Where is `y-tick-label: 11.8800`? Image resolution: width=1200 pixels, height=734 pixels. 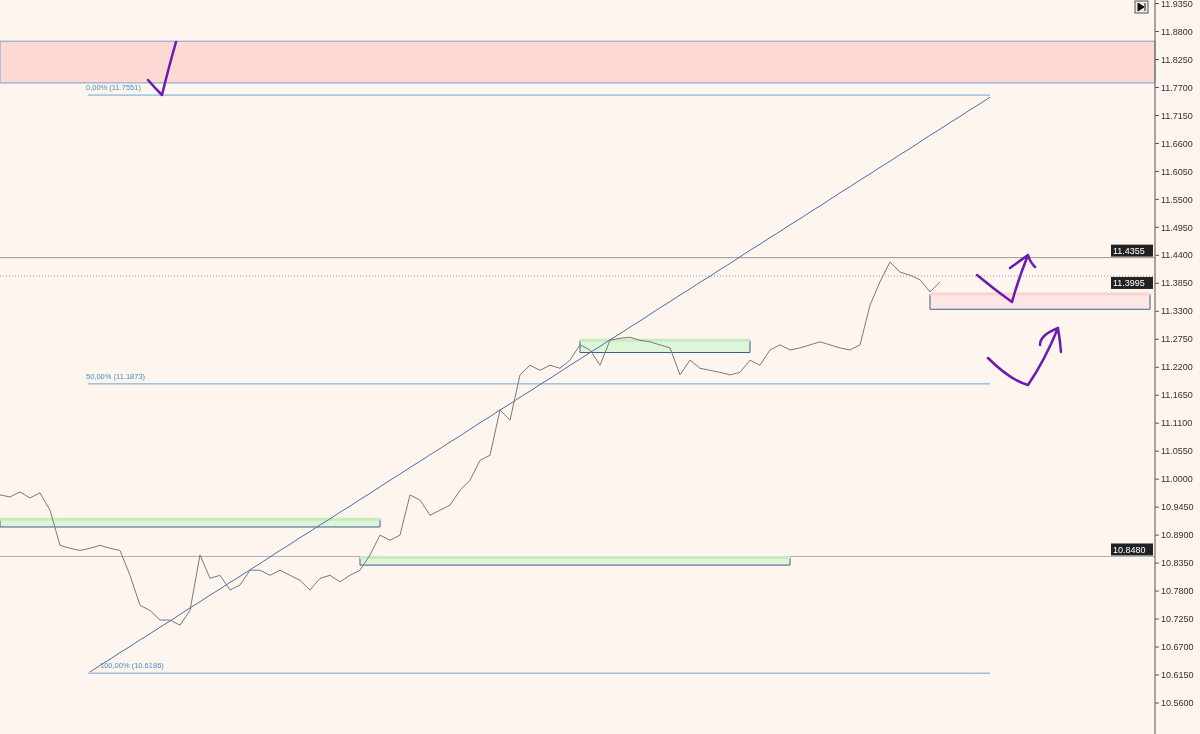 y-tick-label: 11.8800 is located at coordinates (1177, 31).